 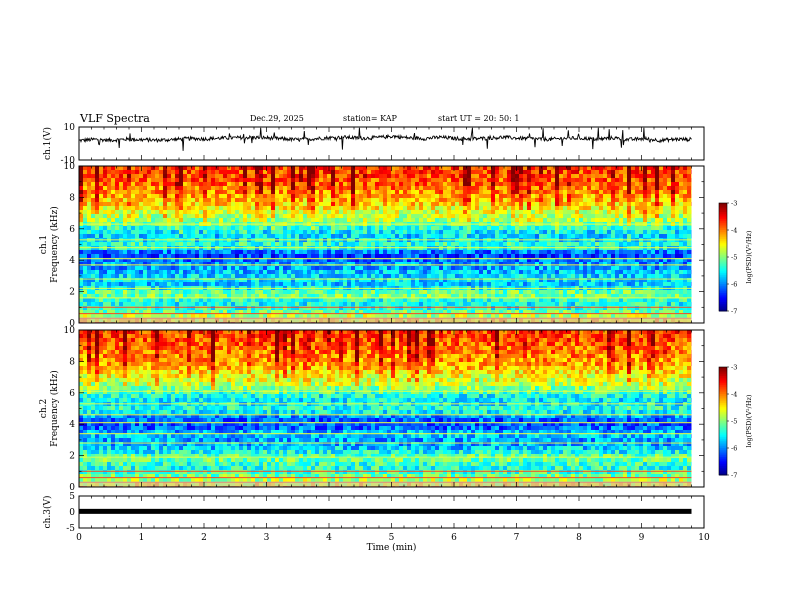 I want to click on figure-title: VLF Spectra, so click(x=115, y=118).